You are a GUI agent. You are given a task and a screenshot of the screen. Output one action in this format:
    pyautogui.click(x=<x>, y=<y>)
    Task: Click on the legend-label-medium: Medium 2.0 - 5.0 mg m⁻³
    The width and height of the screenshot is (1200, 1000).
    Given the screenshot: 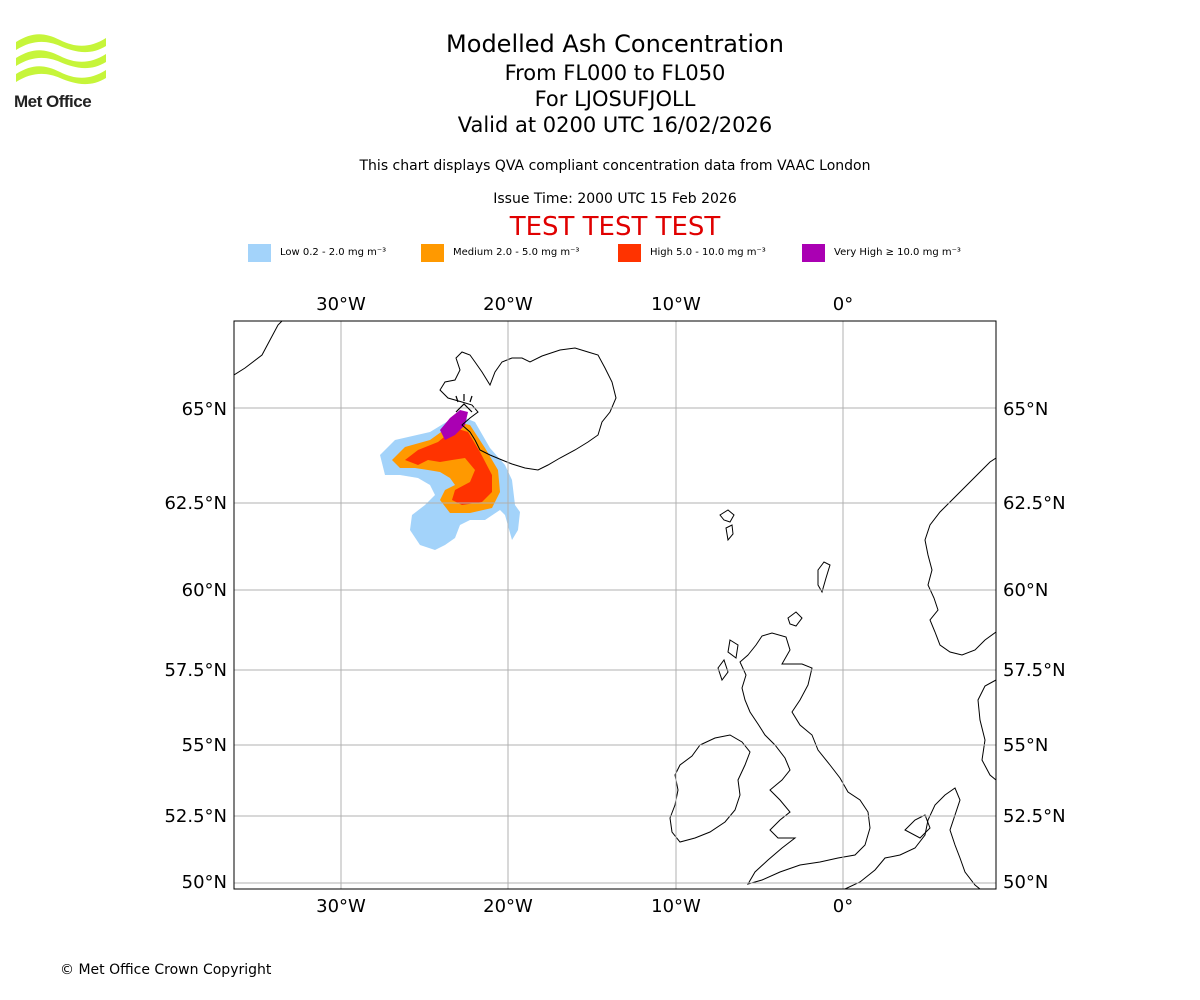 What is the action you would take?
    pyautogui.click(x=516, y=252)
    